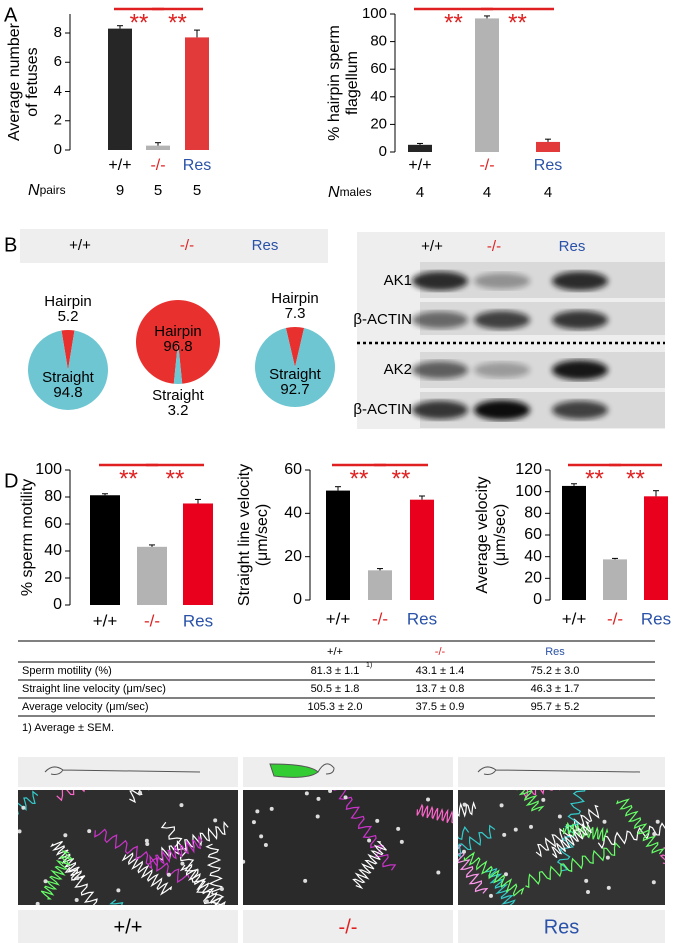 The image size is (685, 943). What do you see at coordinates (58, 90) in the screenshot?
I see `y-tick-label: 4` at bounding box center [58, 90].